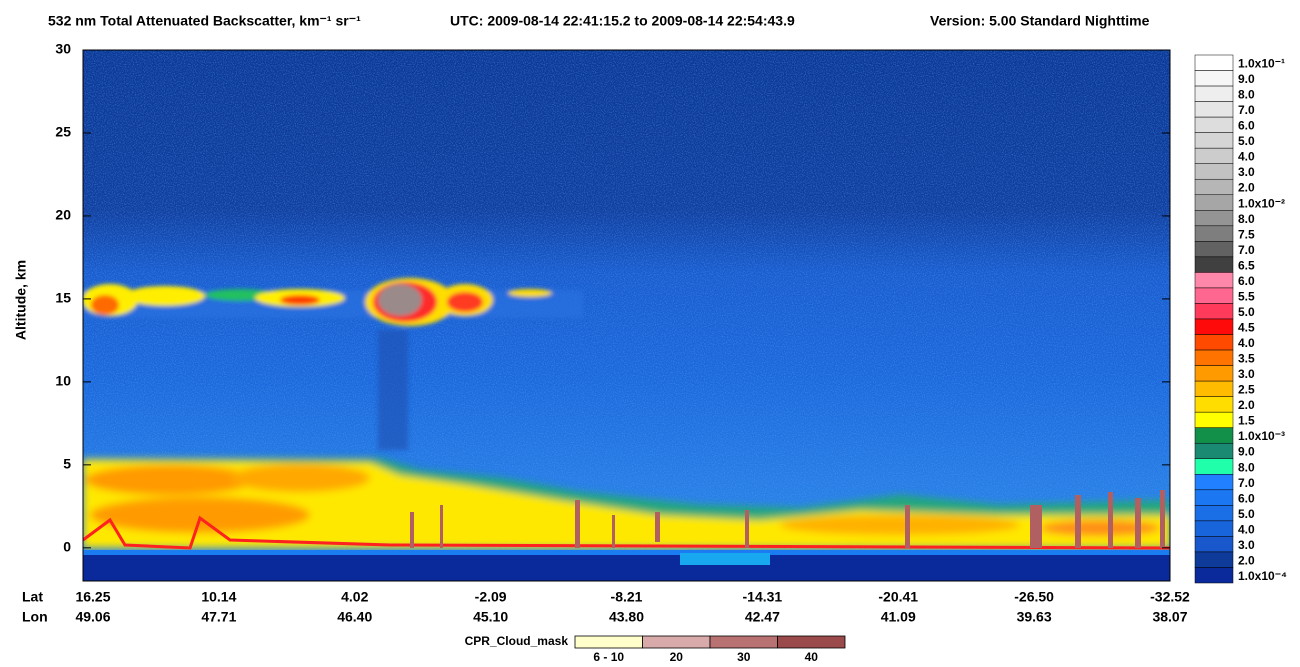  I want to click on colorbar-label: 1.0x10⁻⁴, so click(1262, 576).